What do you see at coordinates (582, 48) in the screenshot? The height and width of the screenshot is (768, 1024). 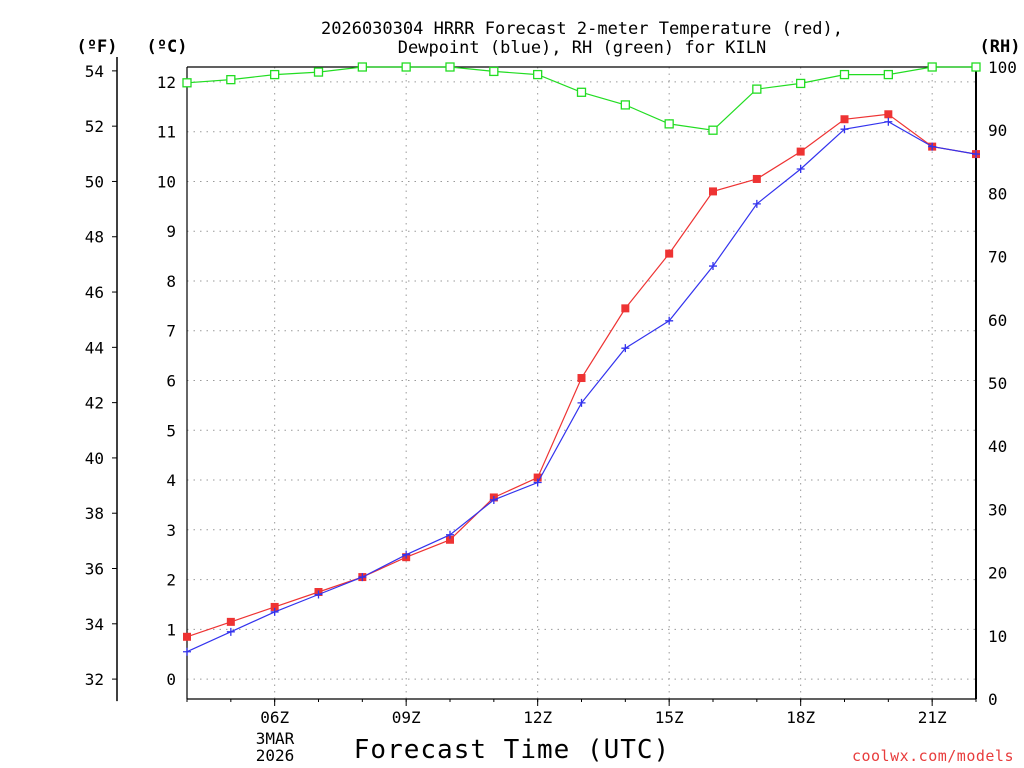 I see `title-line-2: Dewpoint (blue), RH (green) for KILN` at bounding box center [582, 48].